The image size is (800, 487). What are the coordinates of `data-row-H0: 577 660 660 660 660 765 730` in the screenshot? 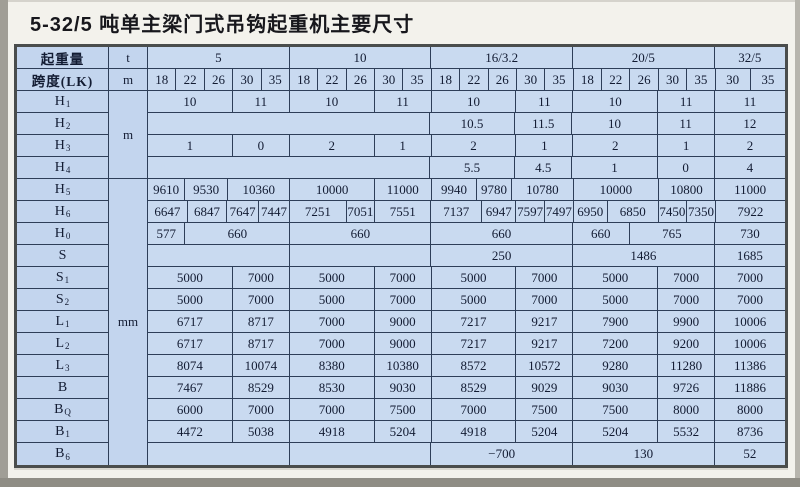 It's located at (466, 234).